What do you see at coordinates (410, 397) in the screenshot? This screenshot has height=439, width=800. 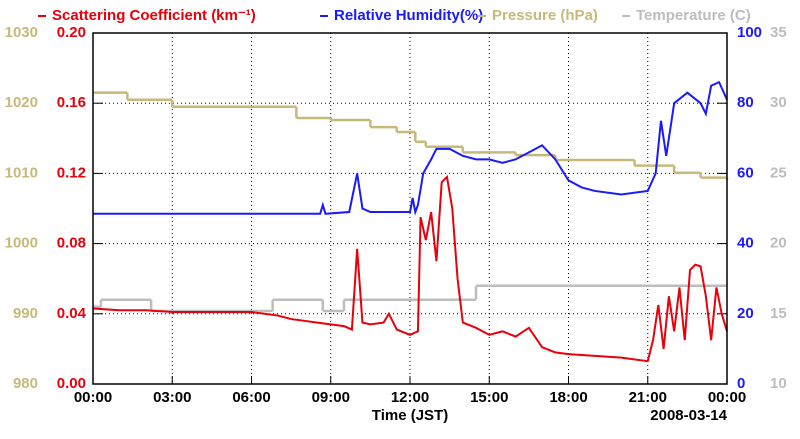 I see `x-tick-label: 12:00` at bounding box center [410, 397].